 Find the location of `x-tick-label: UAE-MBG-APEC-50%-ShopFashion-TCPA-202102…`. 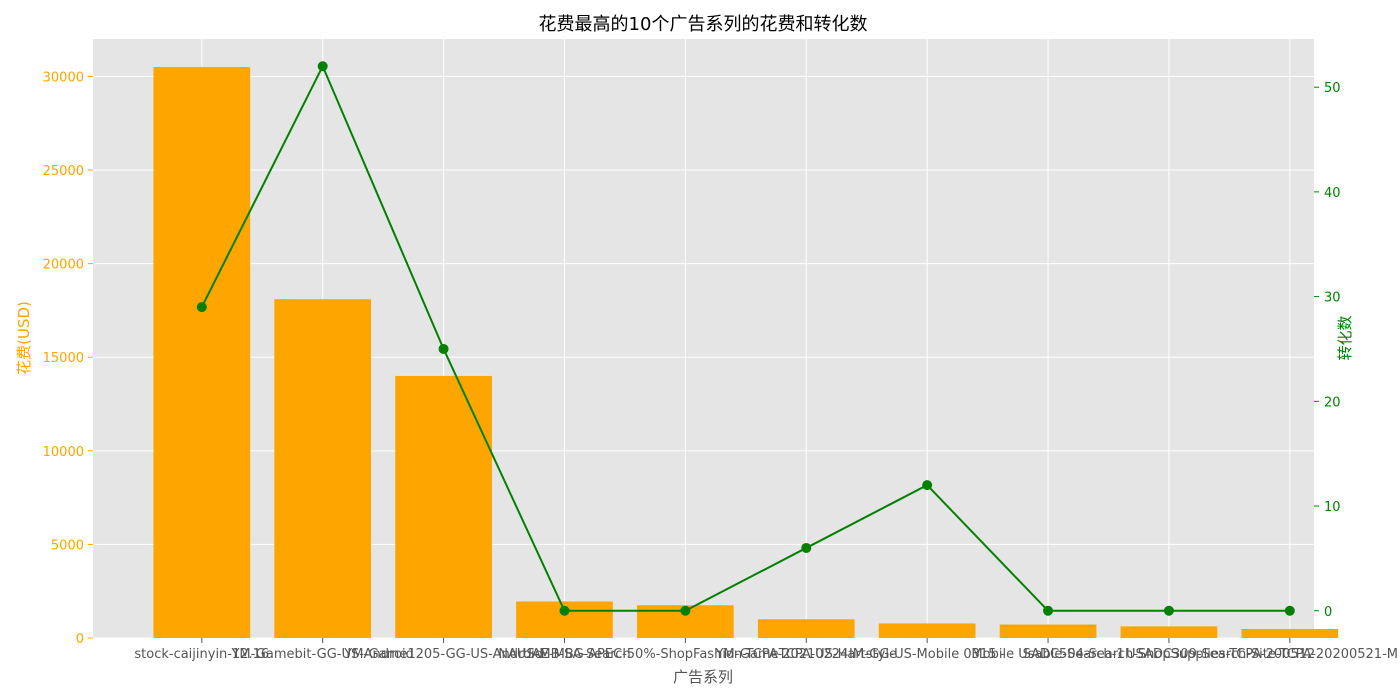

x-tick-label: UAE-MBG-APEC-50%-ShopFashion-TCPA-202102… is located at coordinates (685, 654).